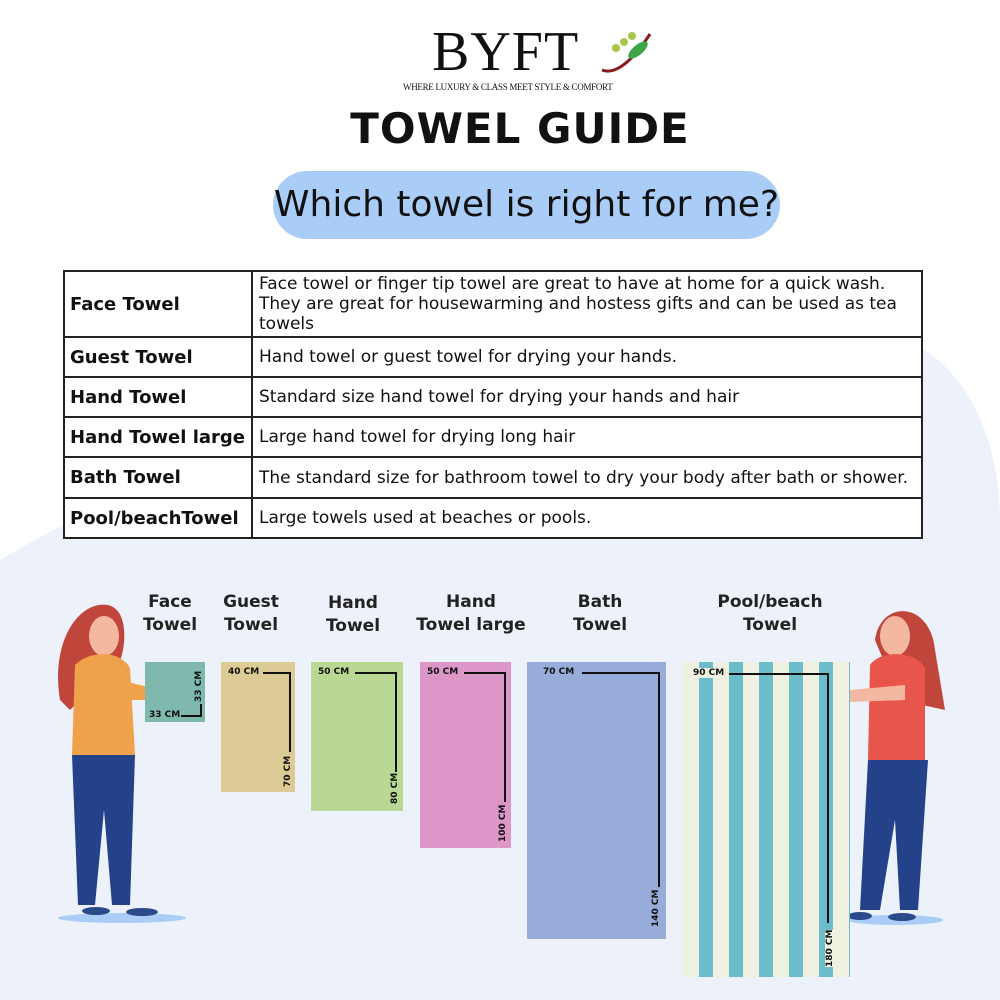 The width and height of the screenshot is (1000, 1000). What do you see at coordinates (251, 613) in the screenshot?
I see `towel-label-guest: Guest Towel` at bounding box center [251, 613].